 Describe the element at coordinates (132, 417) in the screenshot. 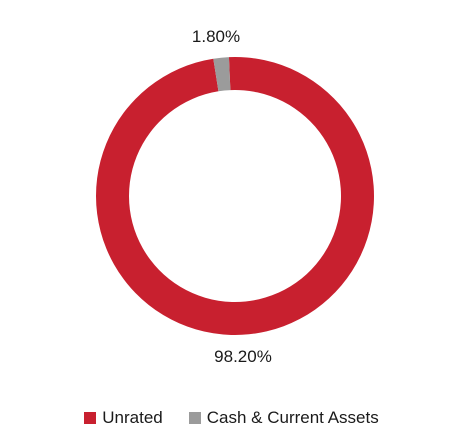

I see `legend-label-unrated: Unrated` at that location.